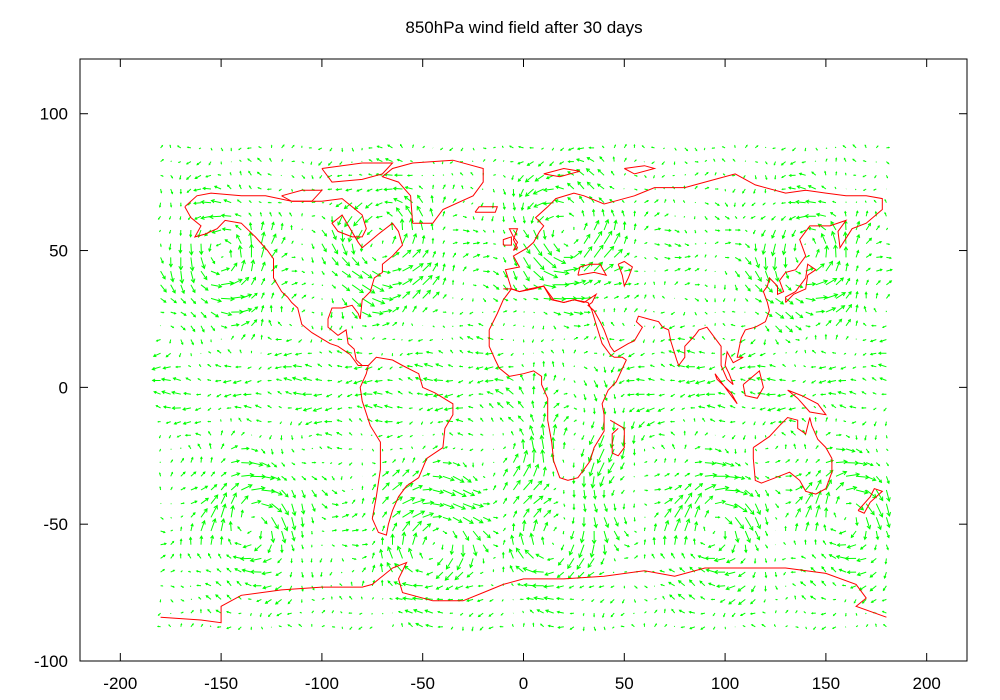  Describe the element at coordinates (524, 27) in the screenshot. I see `chart-title: 850hPa wind field after 30 days` at that location.